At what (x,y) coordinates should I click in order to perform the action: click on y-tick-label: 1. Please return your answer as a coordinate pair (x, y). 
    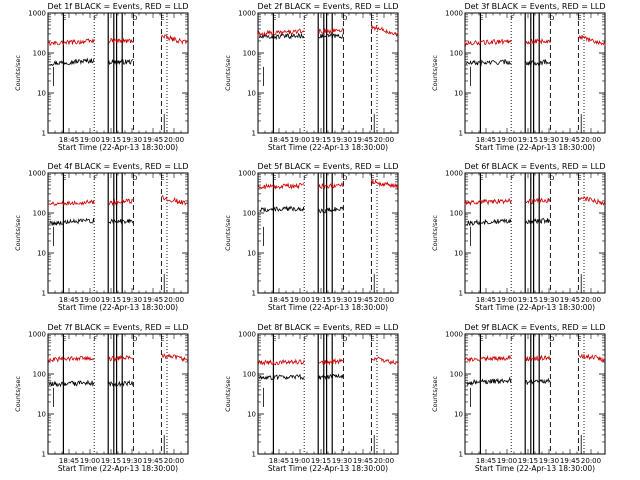
    Looking at the image, I should click on (254, 455).